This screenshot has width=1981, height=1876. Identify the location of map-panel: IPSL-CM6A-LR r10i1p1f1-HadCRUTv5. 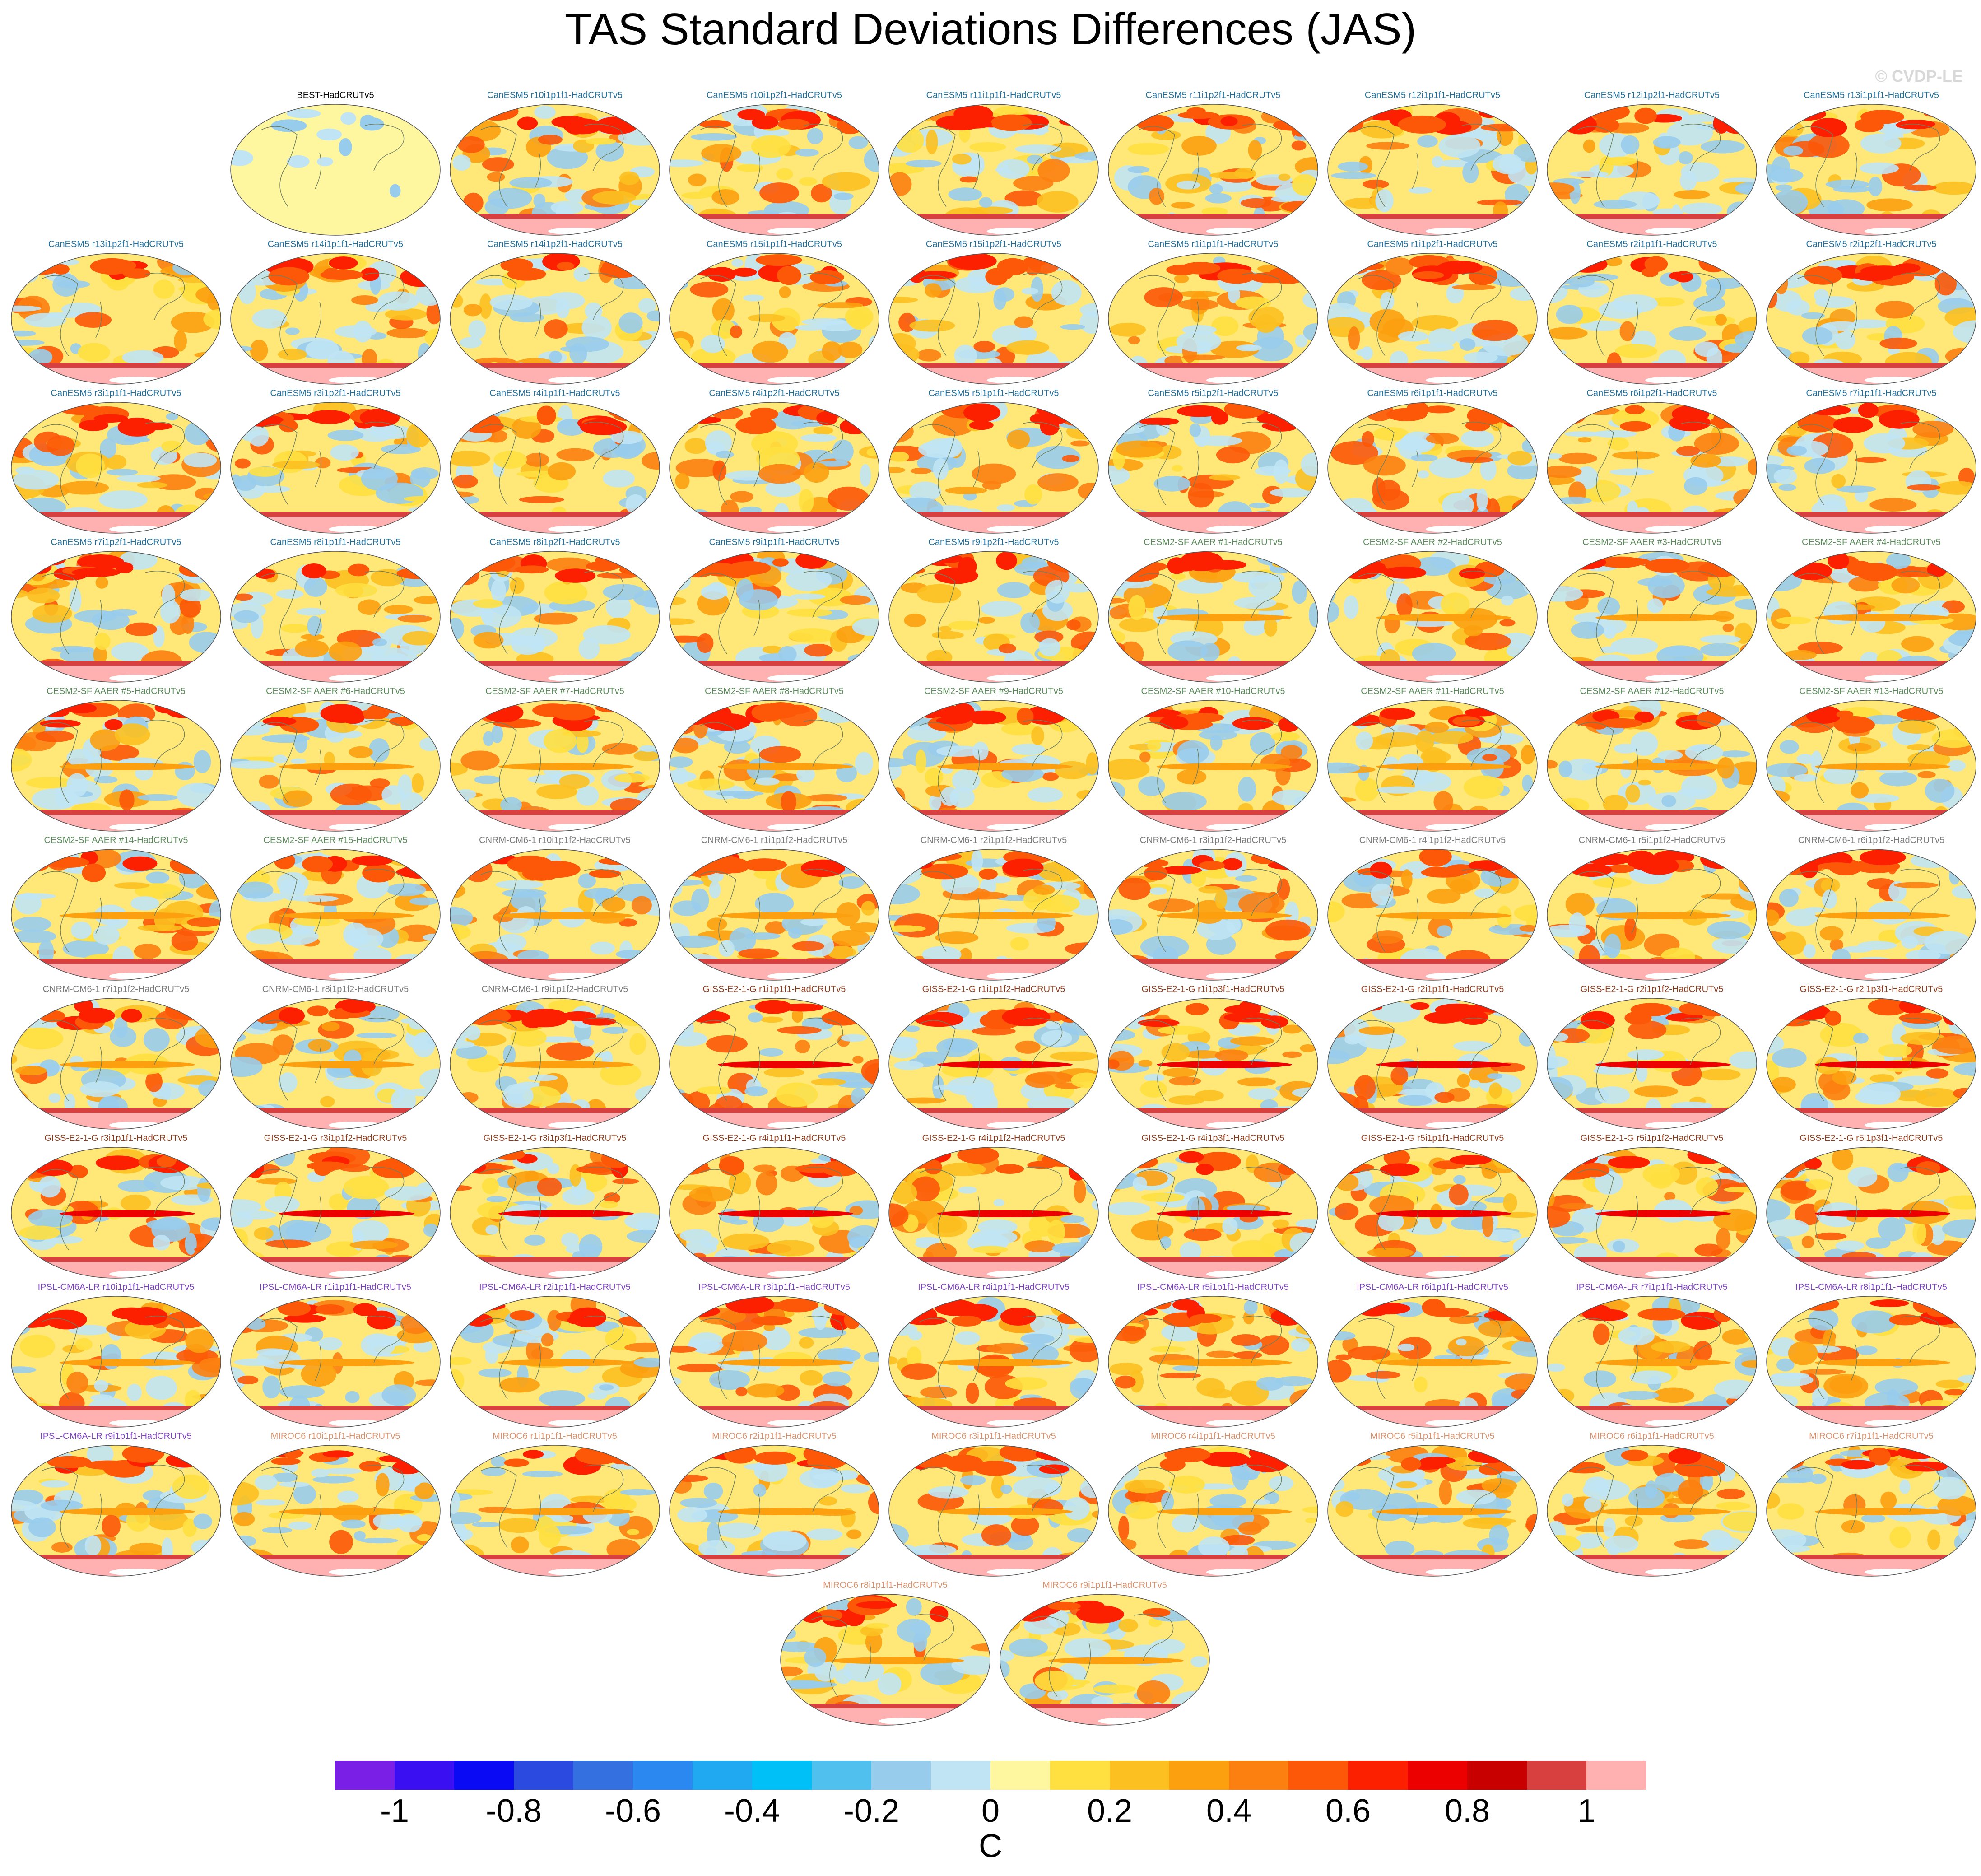
(116, 1356).